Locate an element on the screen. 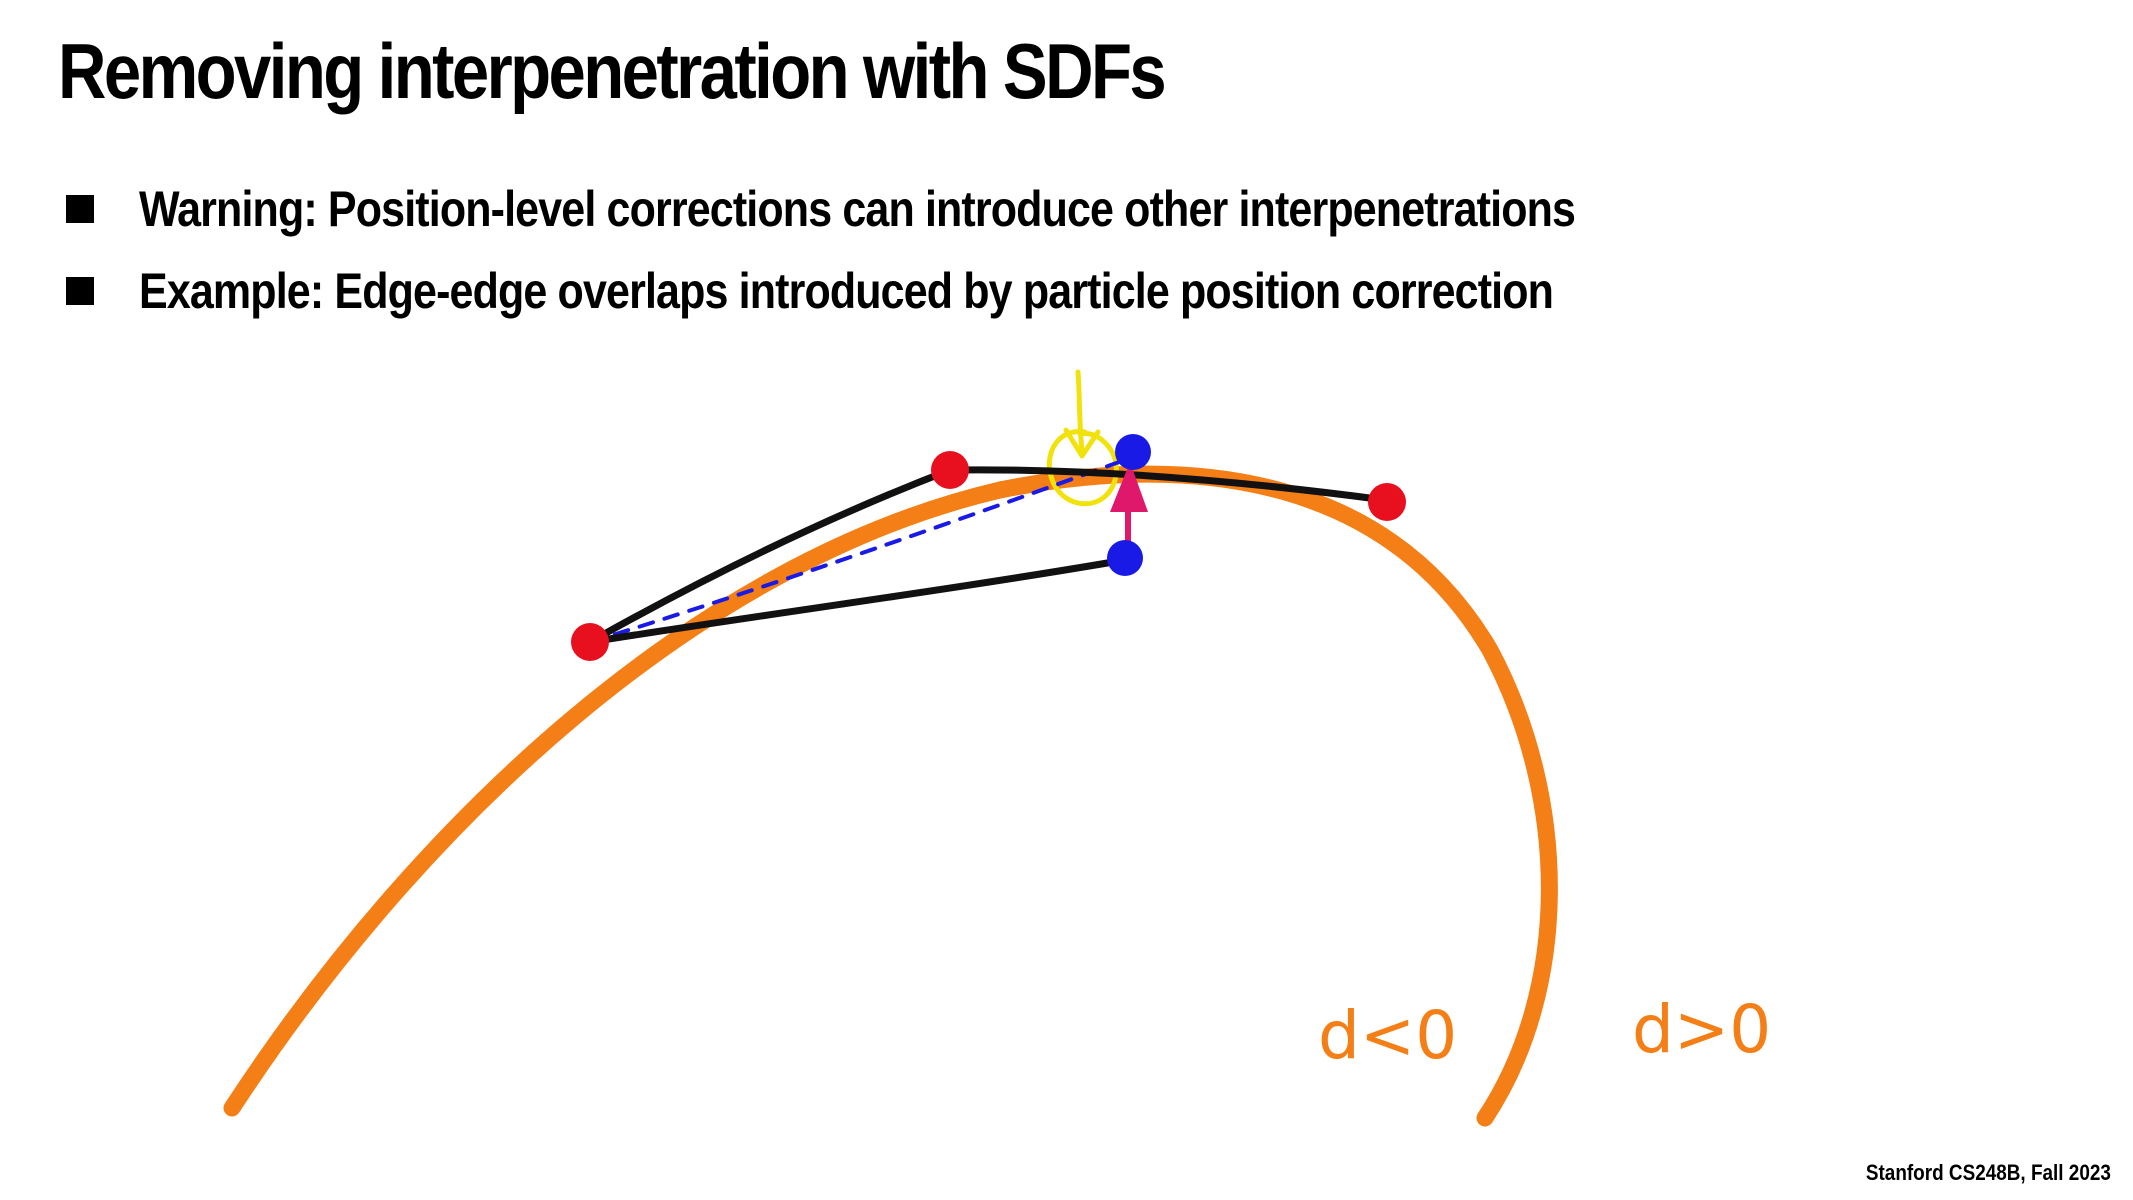 The width and height of the screenshot is (2133, 1200). overlap-highlight is located at coordinates (1082, 438).